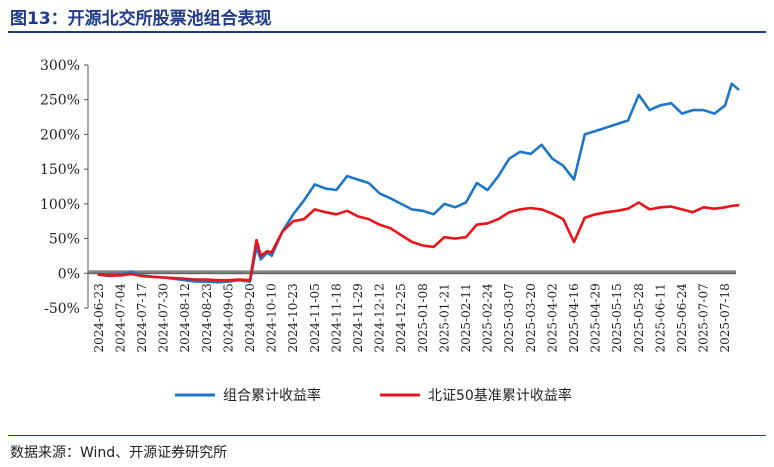  I want to click on x-tick-label: 2025-05-15, so click(617, 317).